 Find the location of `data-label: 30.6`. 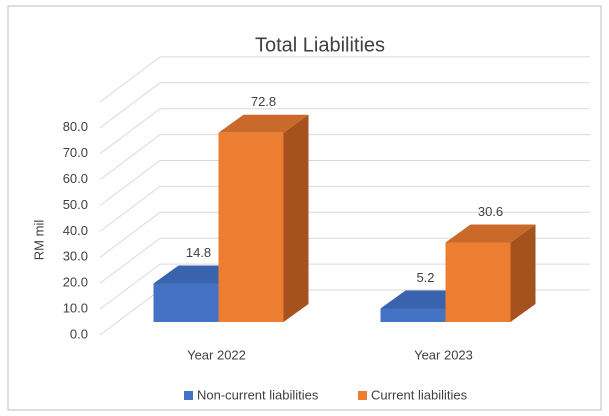

data-label: 30.6 is located at coordinates (490, 211).